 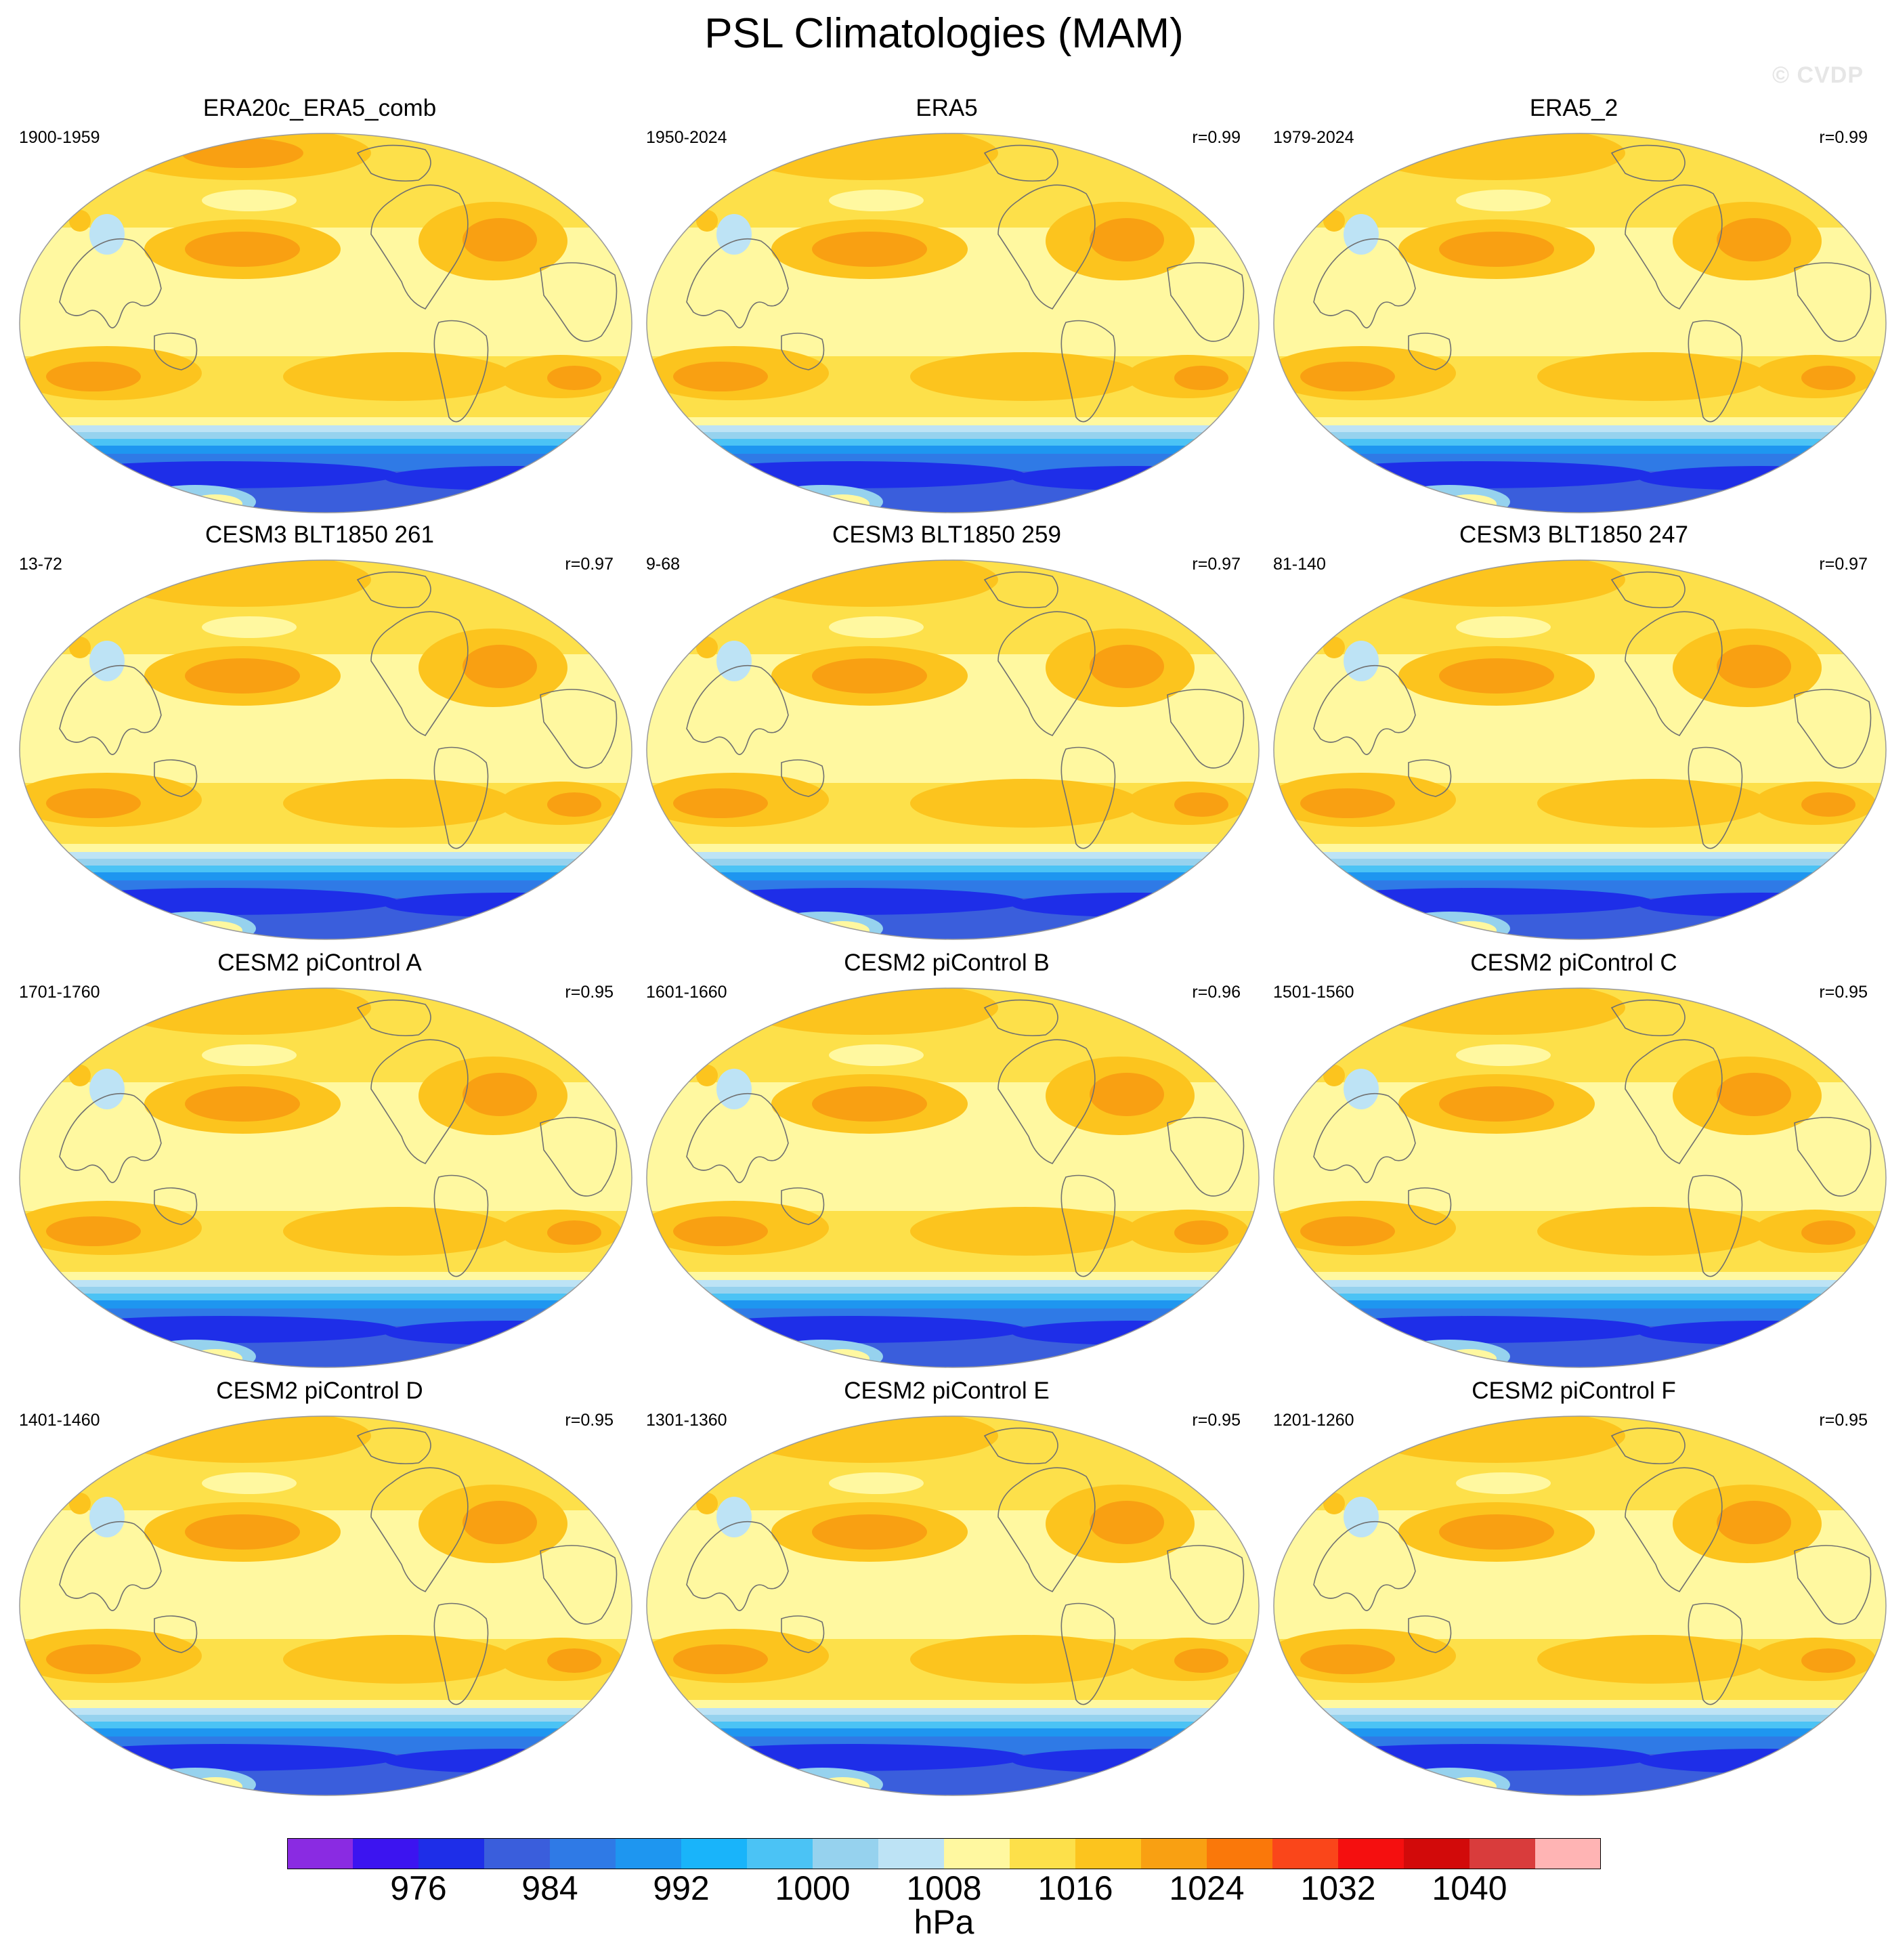 What do you see at coordinates (59, 992) in the screenshot?
I see `panel-years: 1701-1760` at bounding box center [59, 992].